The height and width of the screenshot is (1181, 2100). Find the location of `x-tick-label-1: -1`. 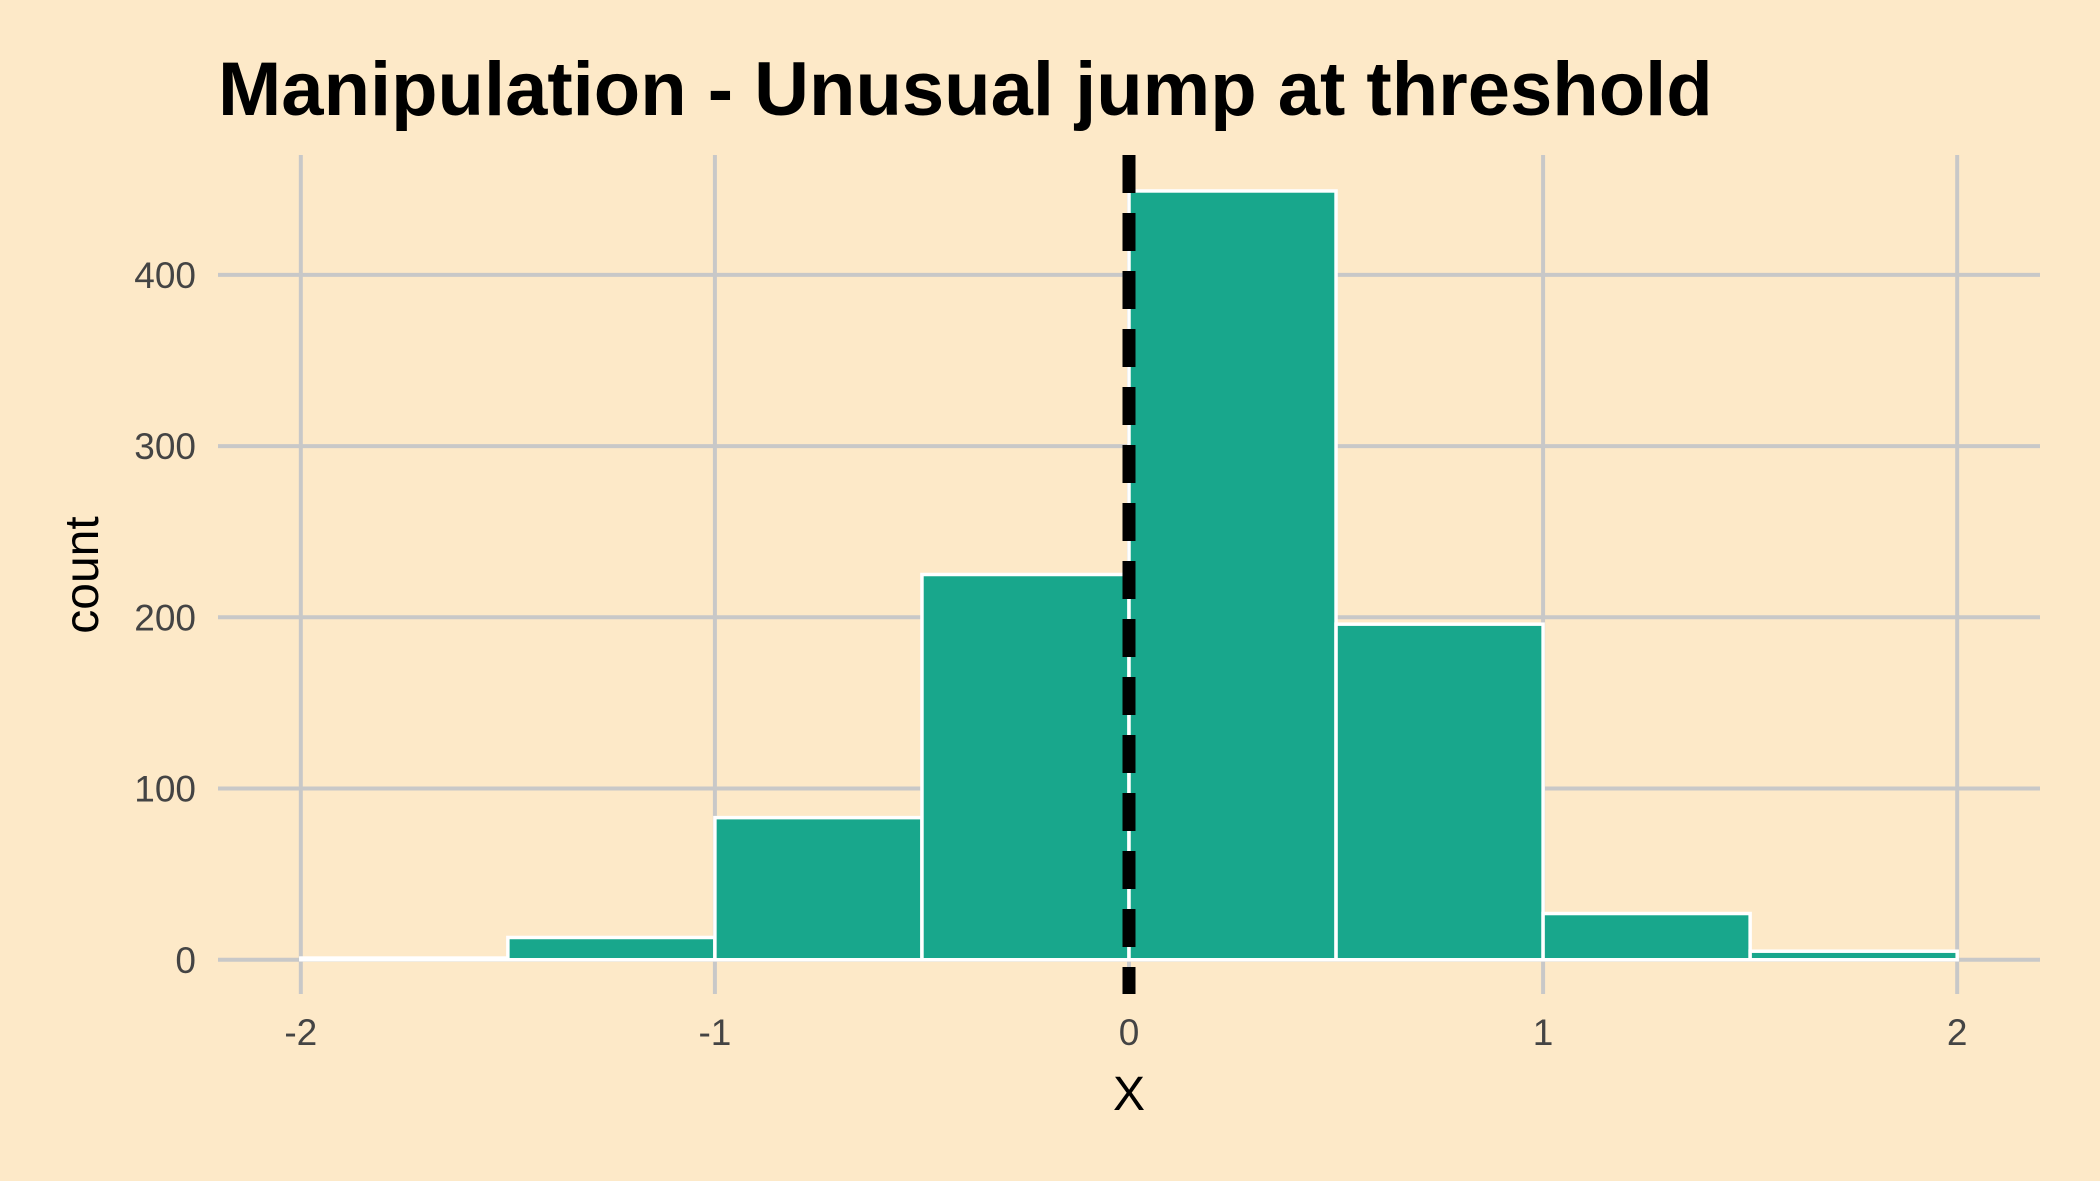

x-tick-label-1: -1 is located at coordinates (714, 1032).